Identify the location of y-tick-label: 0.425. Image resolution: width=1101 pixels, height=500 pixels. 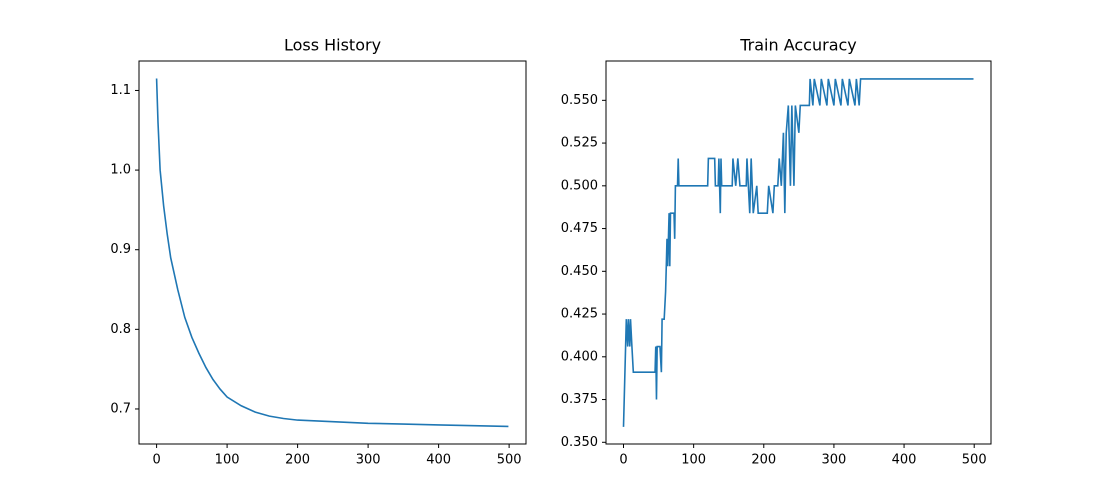
(579, 314).